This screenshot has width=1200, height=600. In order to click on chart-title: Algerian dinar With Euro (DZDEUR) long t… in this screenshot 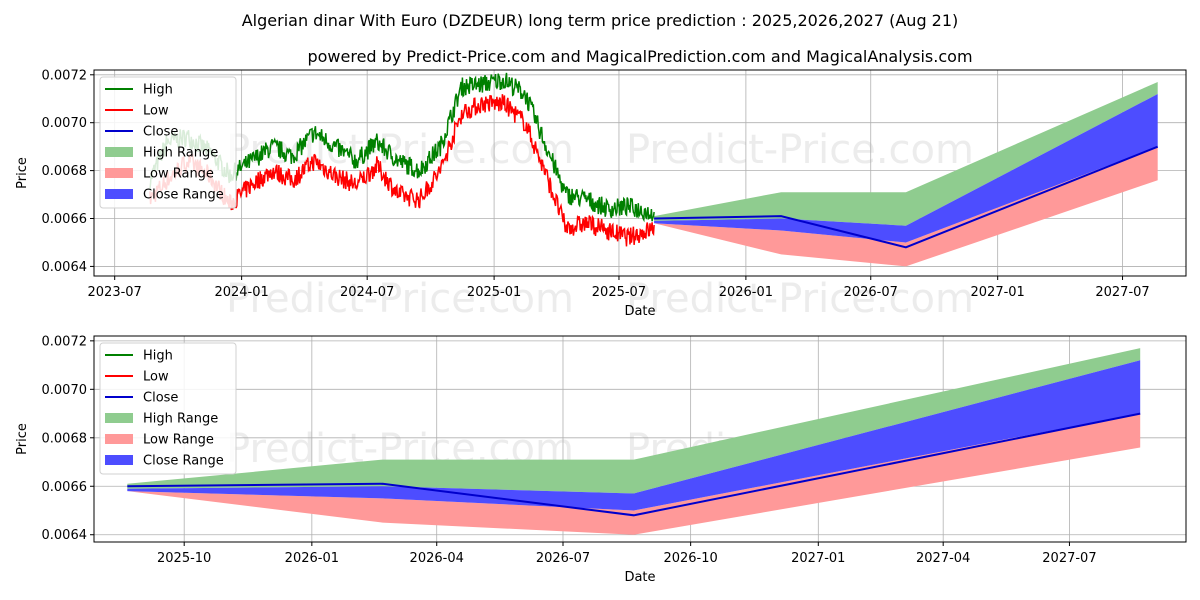, I will do `click(600, 20)`.